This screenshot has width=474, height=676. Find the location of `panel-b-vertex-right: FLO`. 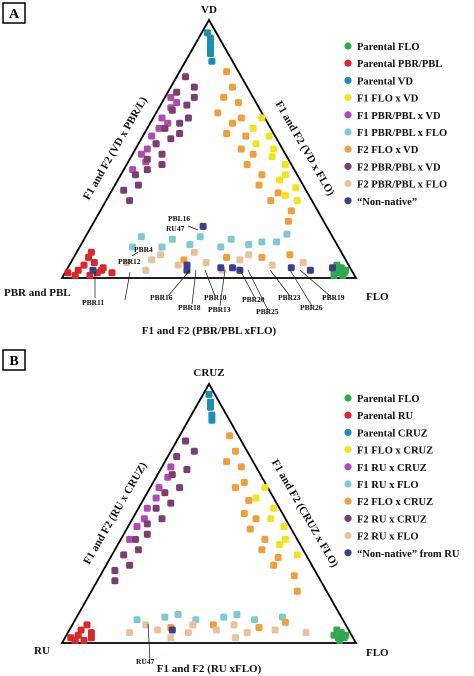

panel-b-vertex-right: FLO is located at coordinates (377, 653).